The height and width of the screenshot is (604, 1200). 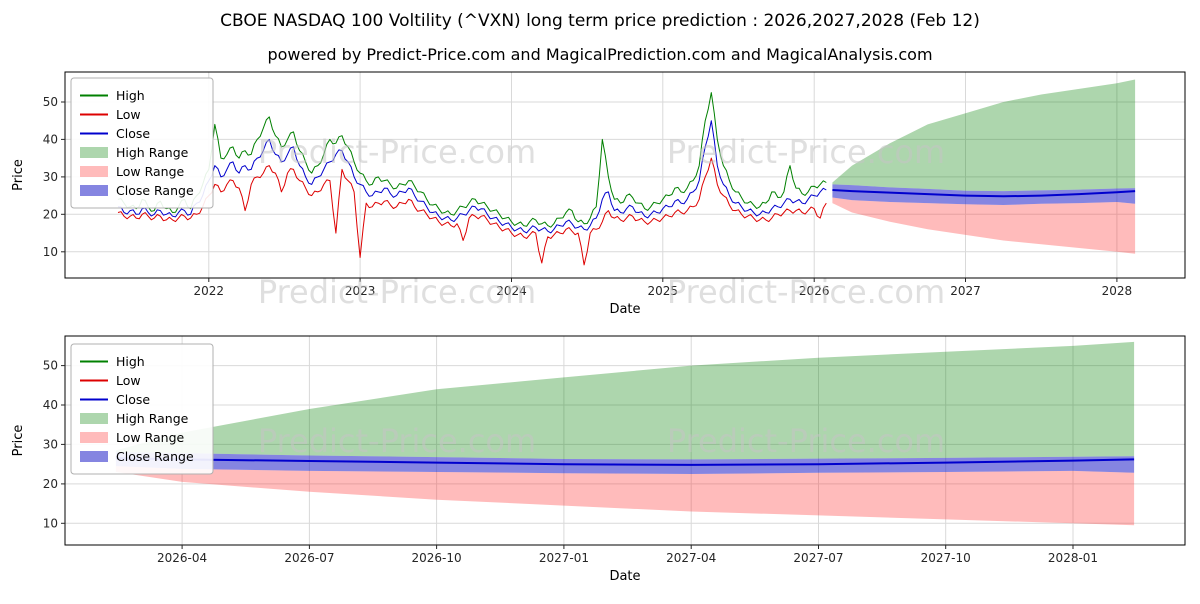 I want to click on high-range-band, so click(x=984, y=135).